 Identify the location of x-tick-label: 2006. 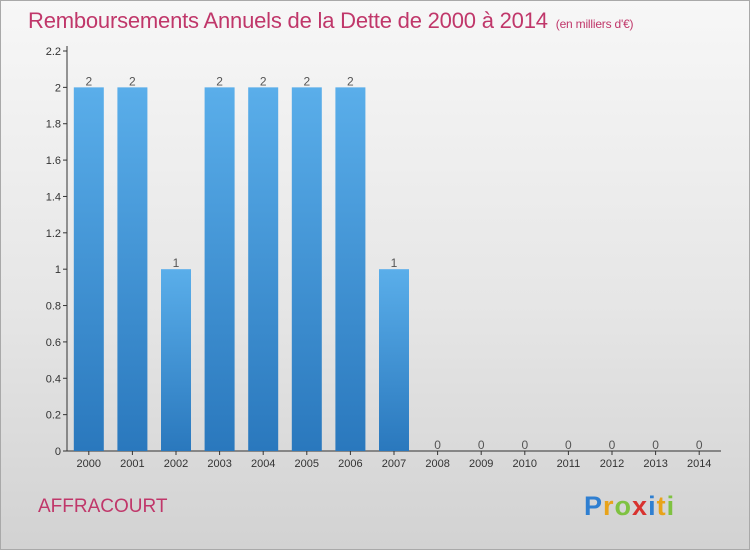
(350, 464).